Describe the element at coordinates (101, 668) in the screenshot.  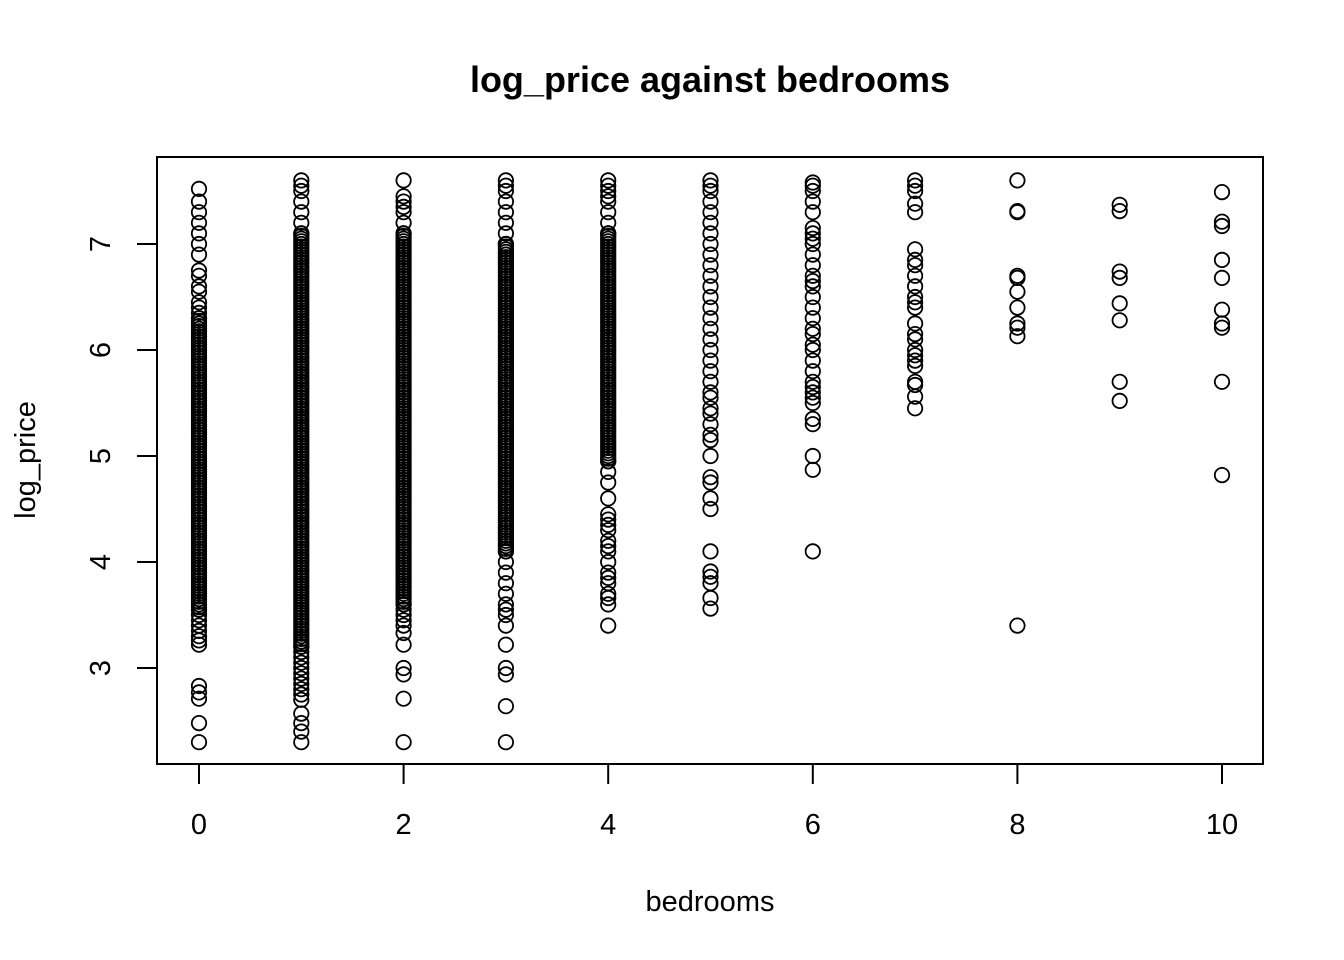
I see `y-tick-label: 3` at that location.